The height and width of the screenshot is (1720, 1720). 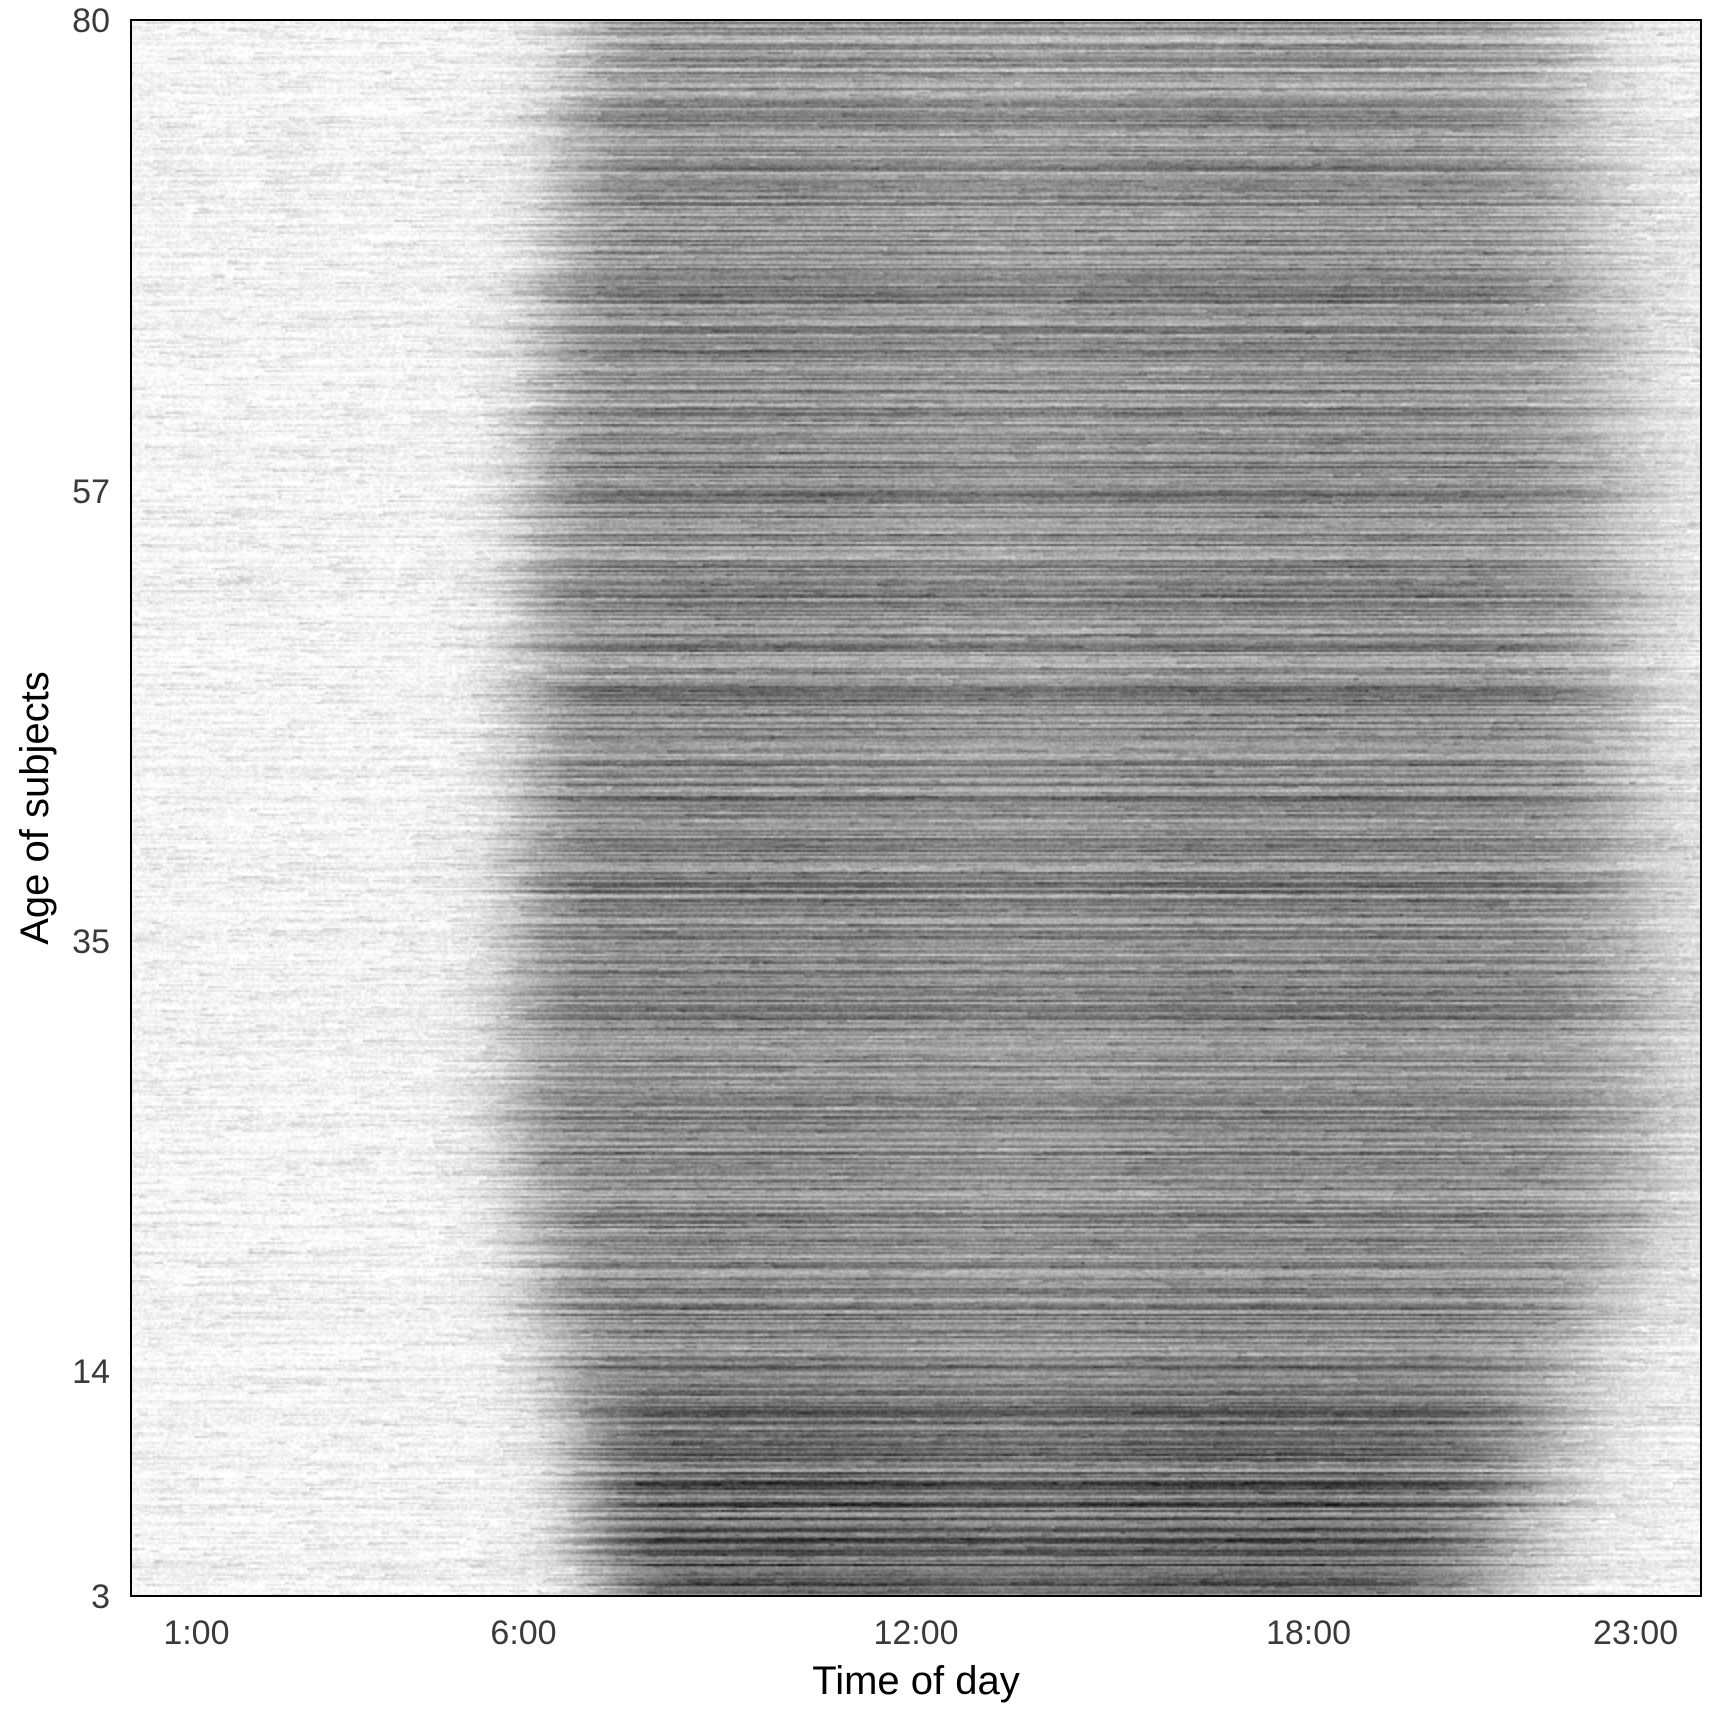 I want to click on y-tick-label: 3, so click(x=100, y=1597).